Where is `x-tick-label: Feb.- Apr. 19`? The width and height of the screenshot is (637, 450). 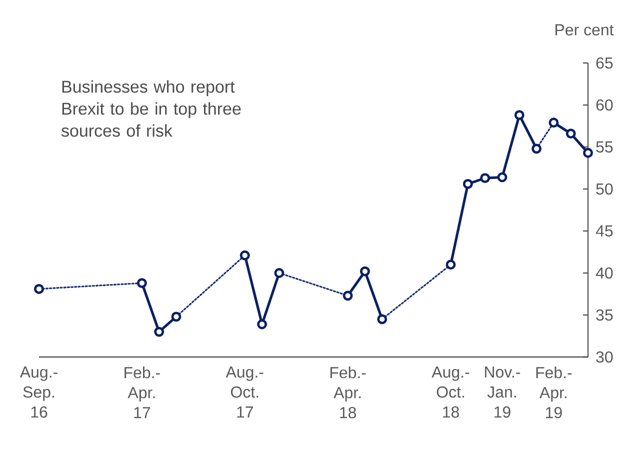
x-tick-label: Feb.- Apr. 19 is located at coordinates (554, 392).